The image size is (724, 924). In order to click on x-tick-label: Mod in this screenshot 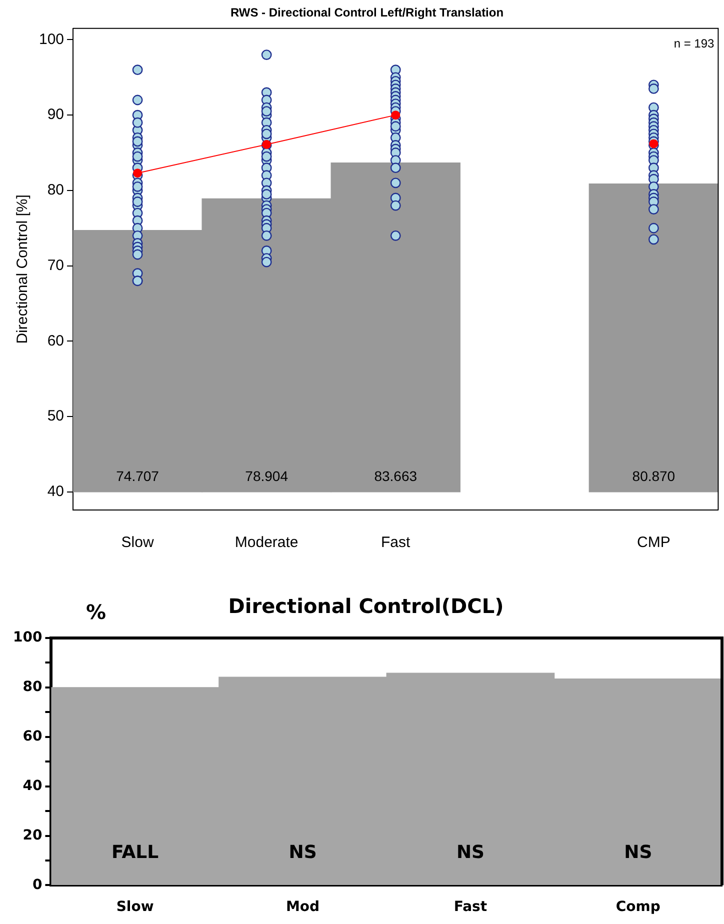, I will do `click(303, 907)`.